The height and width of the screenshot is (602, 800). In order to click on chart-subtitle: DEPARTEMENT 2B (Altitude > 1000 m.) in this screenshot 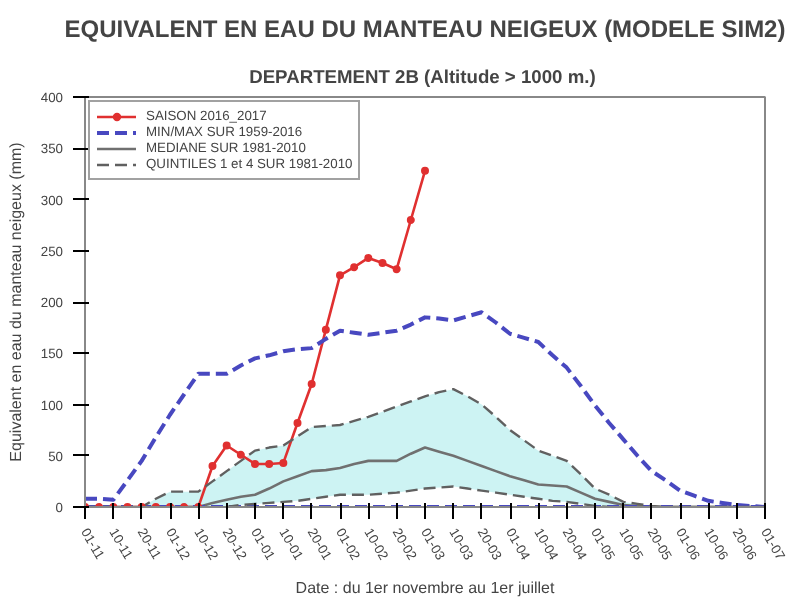, I will do `click(422, 77)`.